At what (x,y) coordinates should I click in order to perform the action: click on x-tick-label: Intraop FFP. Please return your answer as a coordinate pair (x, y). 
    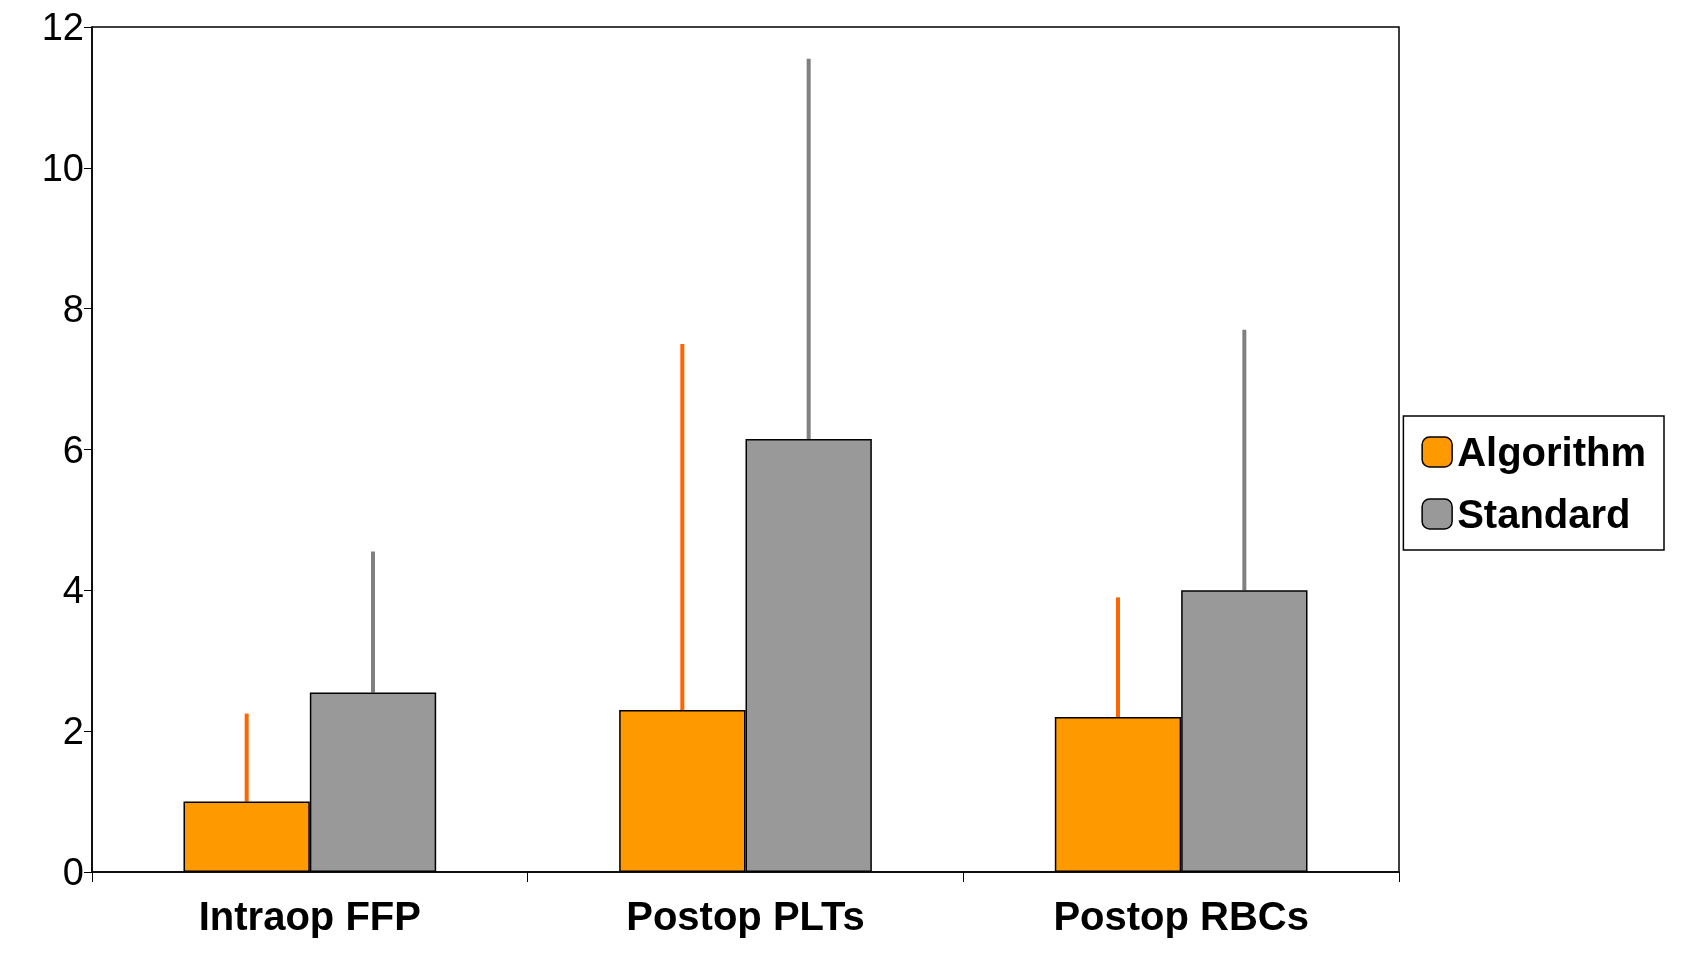
    Looking at the image, I should click on (309, 916).